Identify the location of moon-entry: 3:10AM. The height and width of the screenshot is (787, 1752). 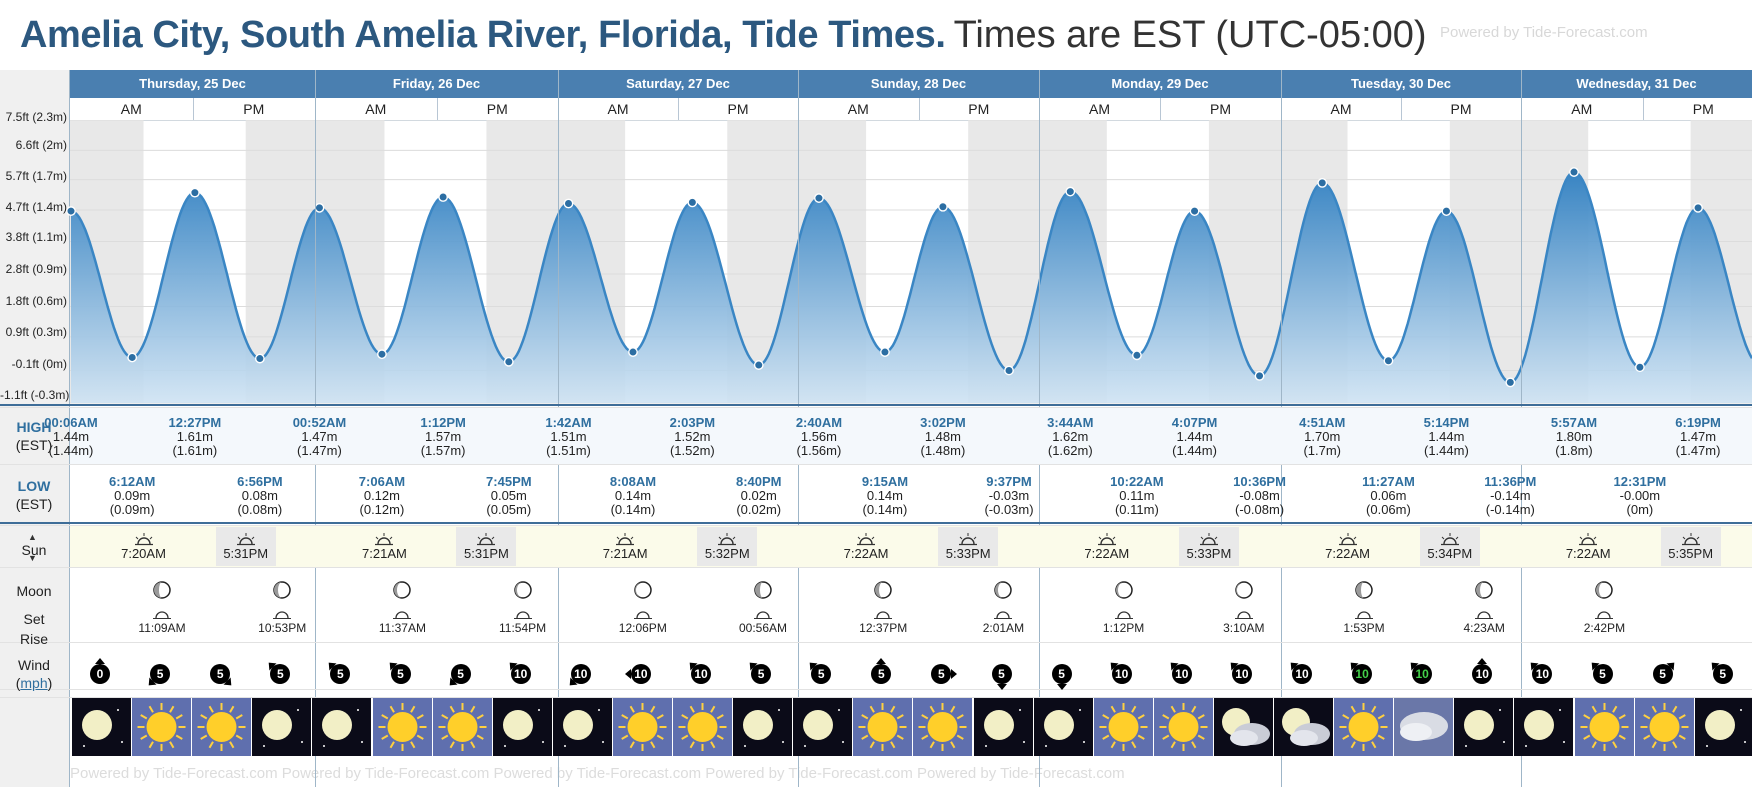
(1244, 607).